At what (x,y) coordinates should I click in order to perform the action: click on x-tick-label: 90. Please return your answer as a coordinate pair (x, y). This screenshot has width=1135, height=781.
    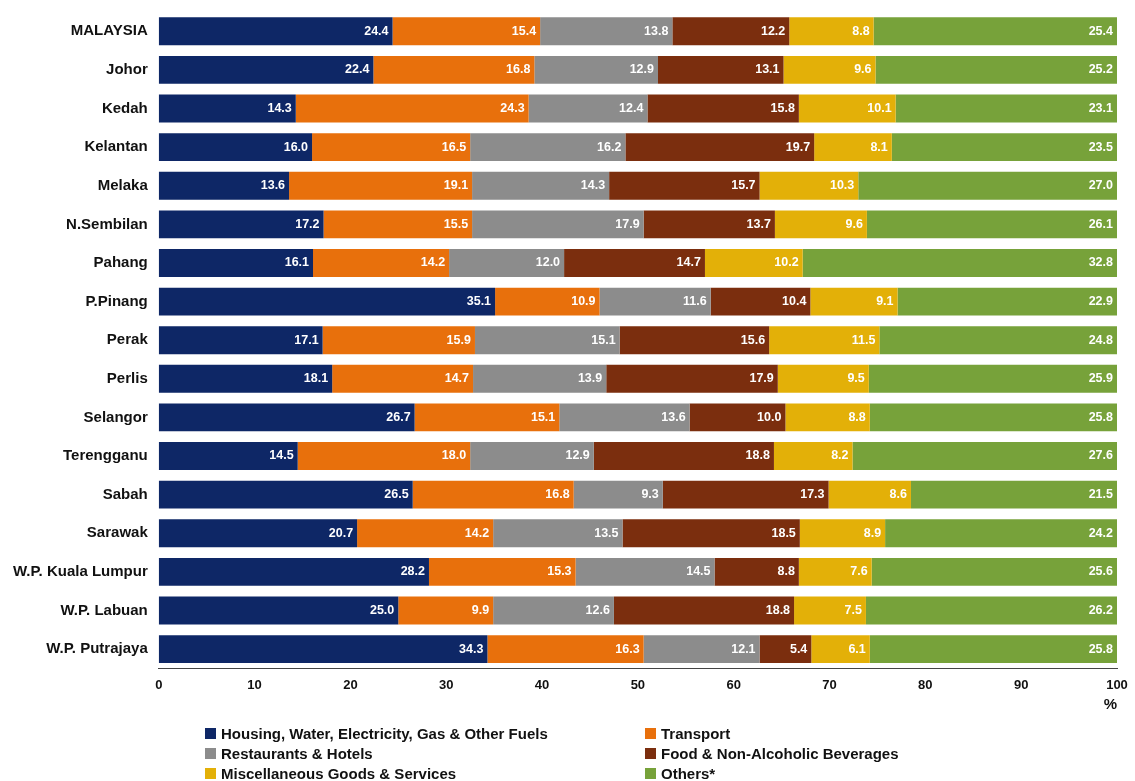
    Looking at the image, I should click on (1021, 684).